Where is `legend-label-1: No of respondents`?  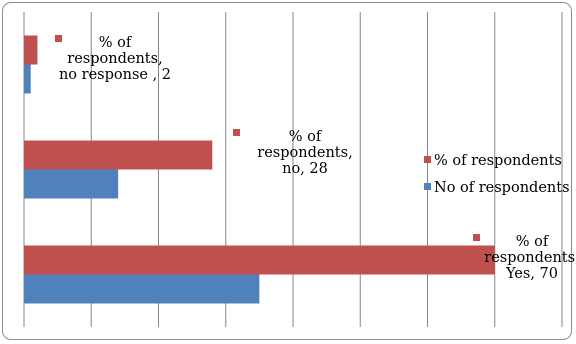
legend-label-1: No of respondents is located at coordinates (502, 188).